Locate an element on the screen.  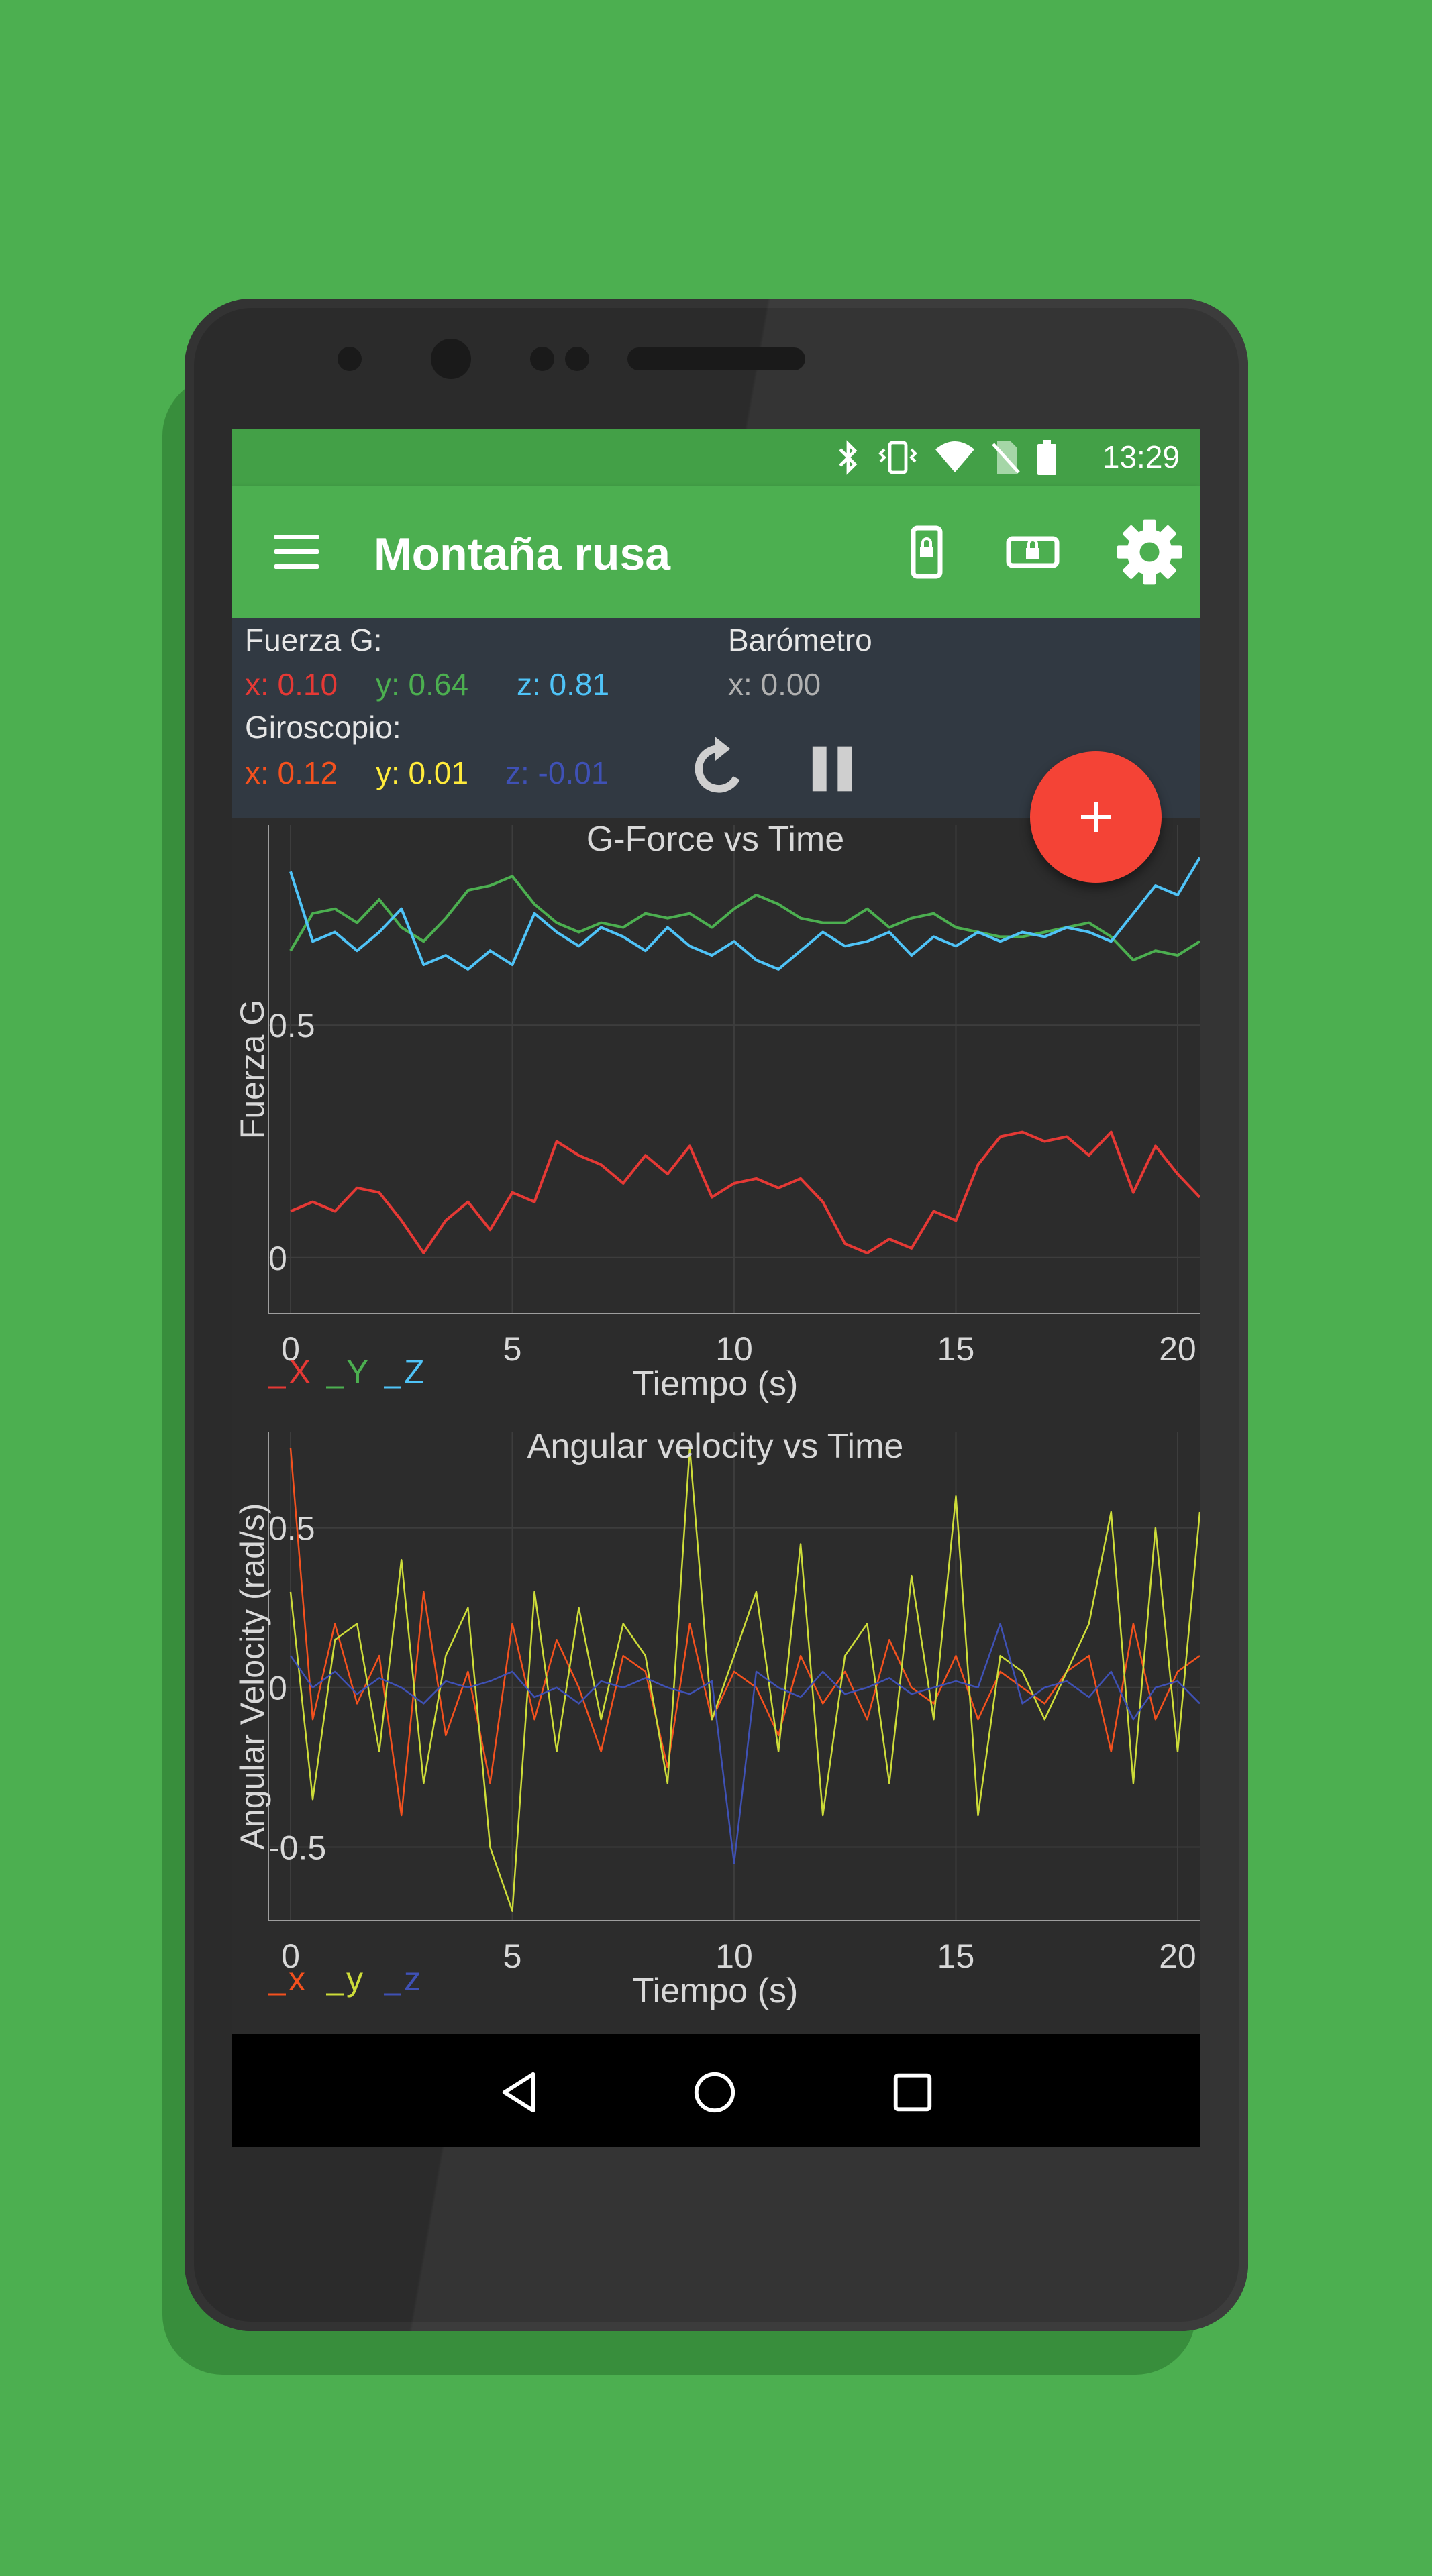
gforce-x-axis-label: Tiempo (s) is located at coordinates (716, 1383).